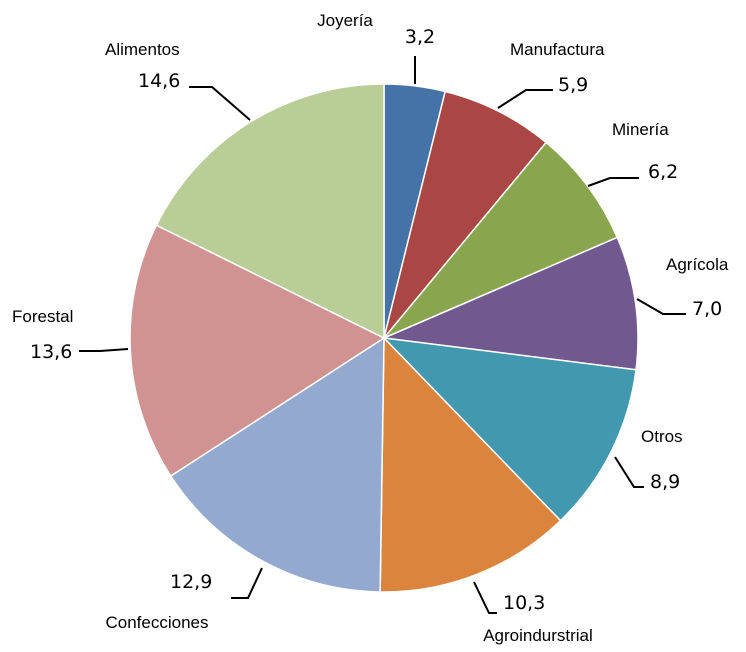 This screenshot has height=652, width=746. What do you see at coordinates (557, 49) in the screenshot?
I see `slice-label-manufactura: Manufactura` at bounding box center [557, 49].